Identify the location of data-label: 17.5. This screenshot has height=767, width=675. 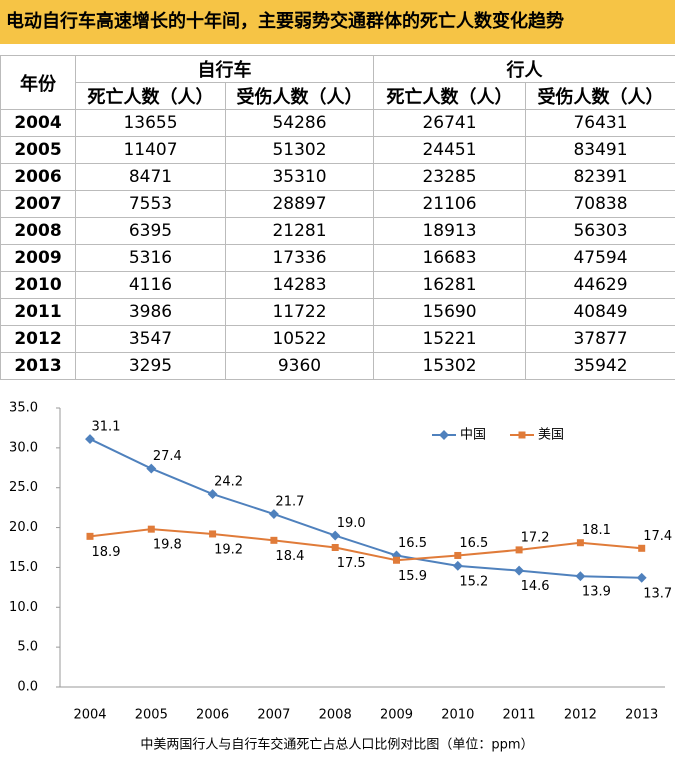
(351, 563).